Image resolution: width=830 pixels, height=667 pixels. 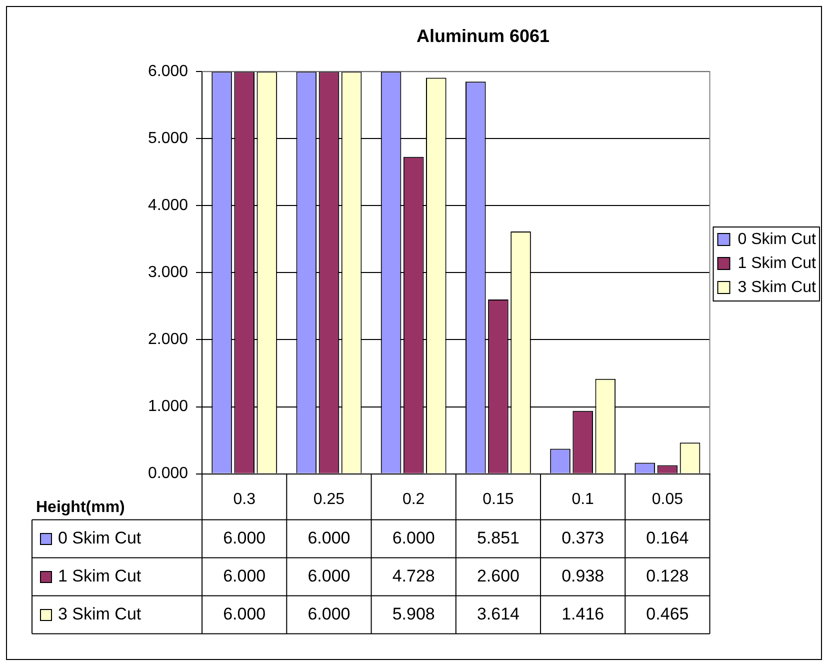 I want to click on data-label: 3.614, so click(x=498, y=614).